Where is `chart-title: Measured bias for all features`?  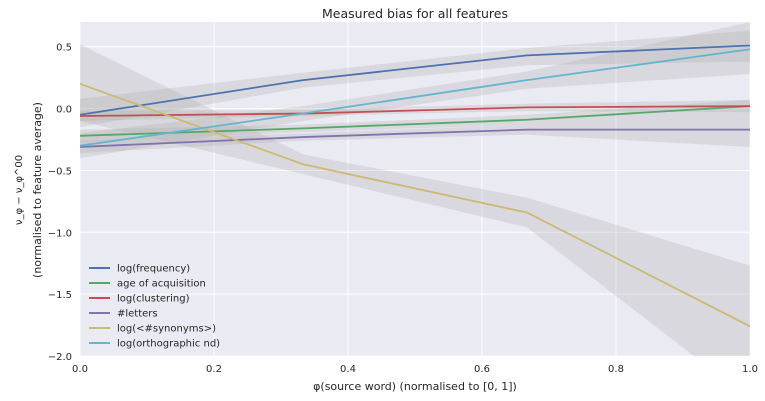 chart-title: Measured bias for all features is located at coordinates (415, 13).